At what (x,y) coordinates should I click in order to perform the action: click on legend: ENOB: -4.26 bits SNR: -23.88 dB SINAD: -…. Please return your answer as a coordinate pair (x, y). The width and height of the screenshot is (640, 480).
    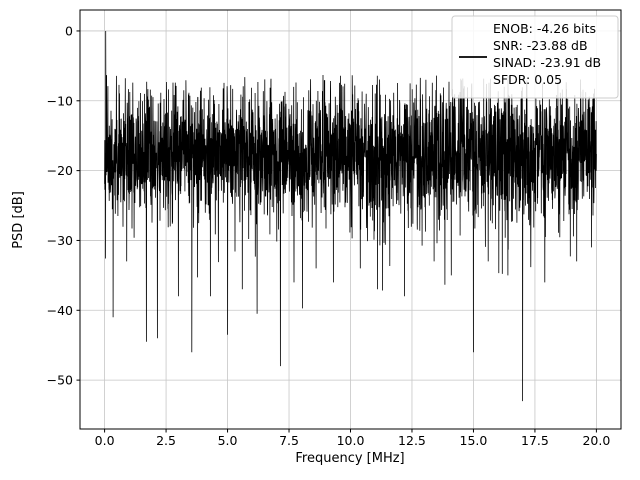
    Looking at the image, I should click on (535, 57).